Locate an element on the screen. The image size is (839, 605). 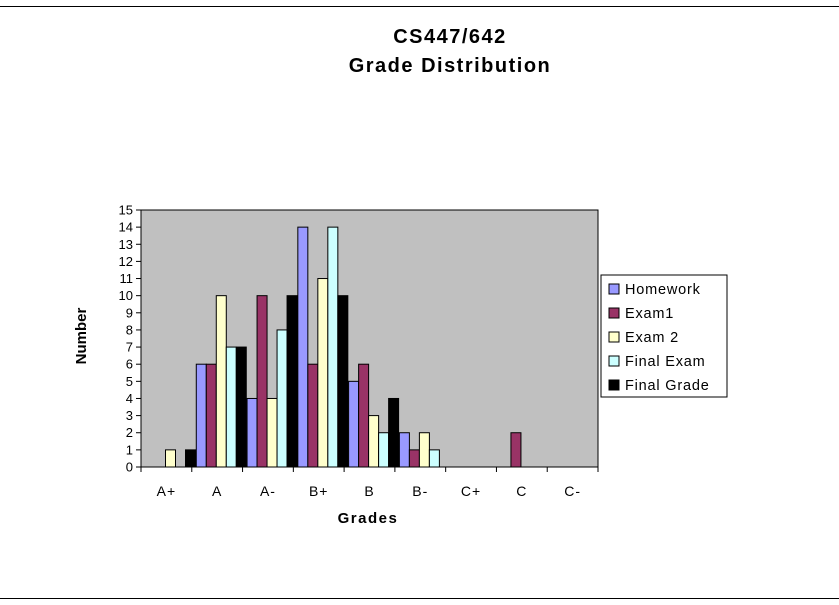
x-tick-label: C- is located at coordinates (572, 491).